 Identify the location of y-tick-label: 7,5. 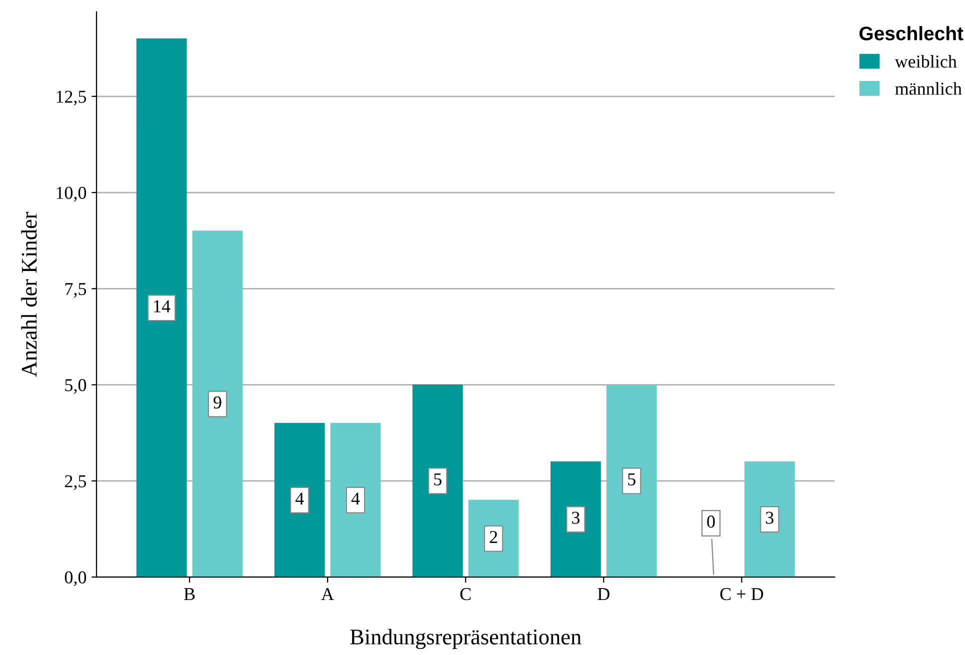
(75, 290).